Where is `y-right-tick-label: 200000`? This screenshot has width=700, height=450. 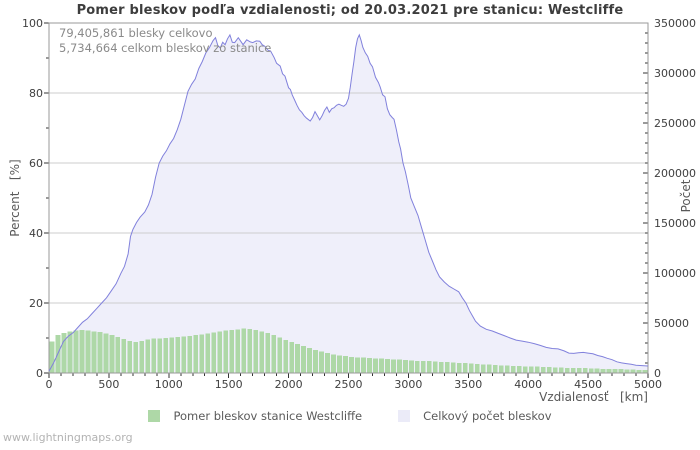
y-right-tick-label: 200000 is located at coordinates (675, 173).